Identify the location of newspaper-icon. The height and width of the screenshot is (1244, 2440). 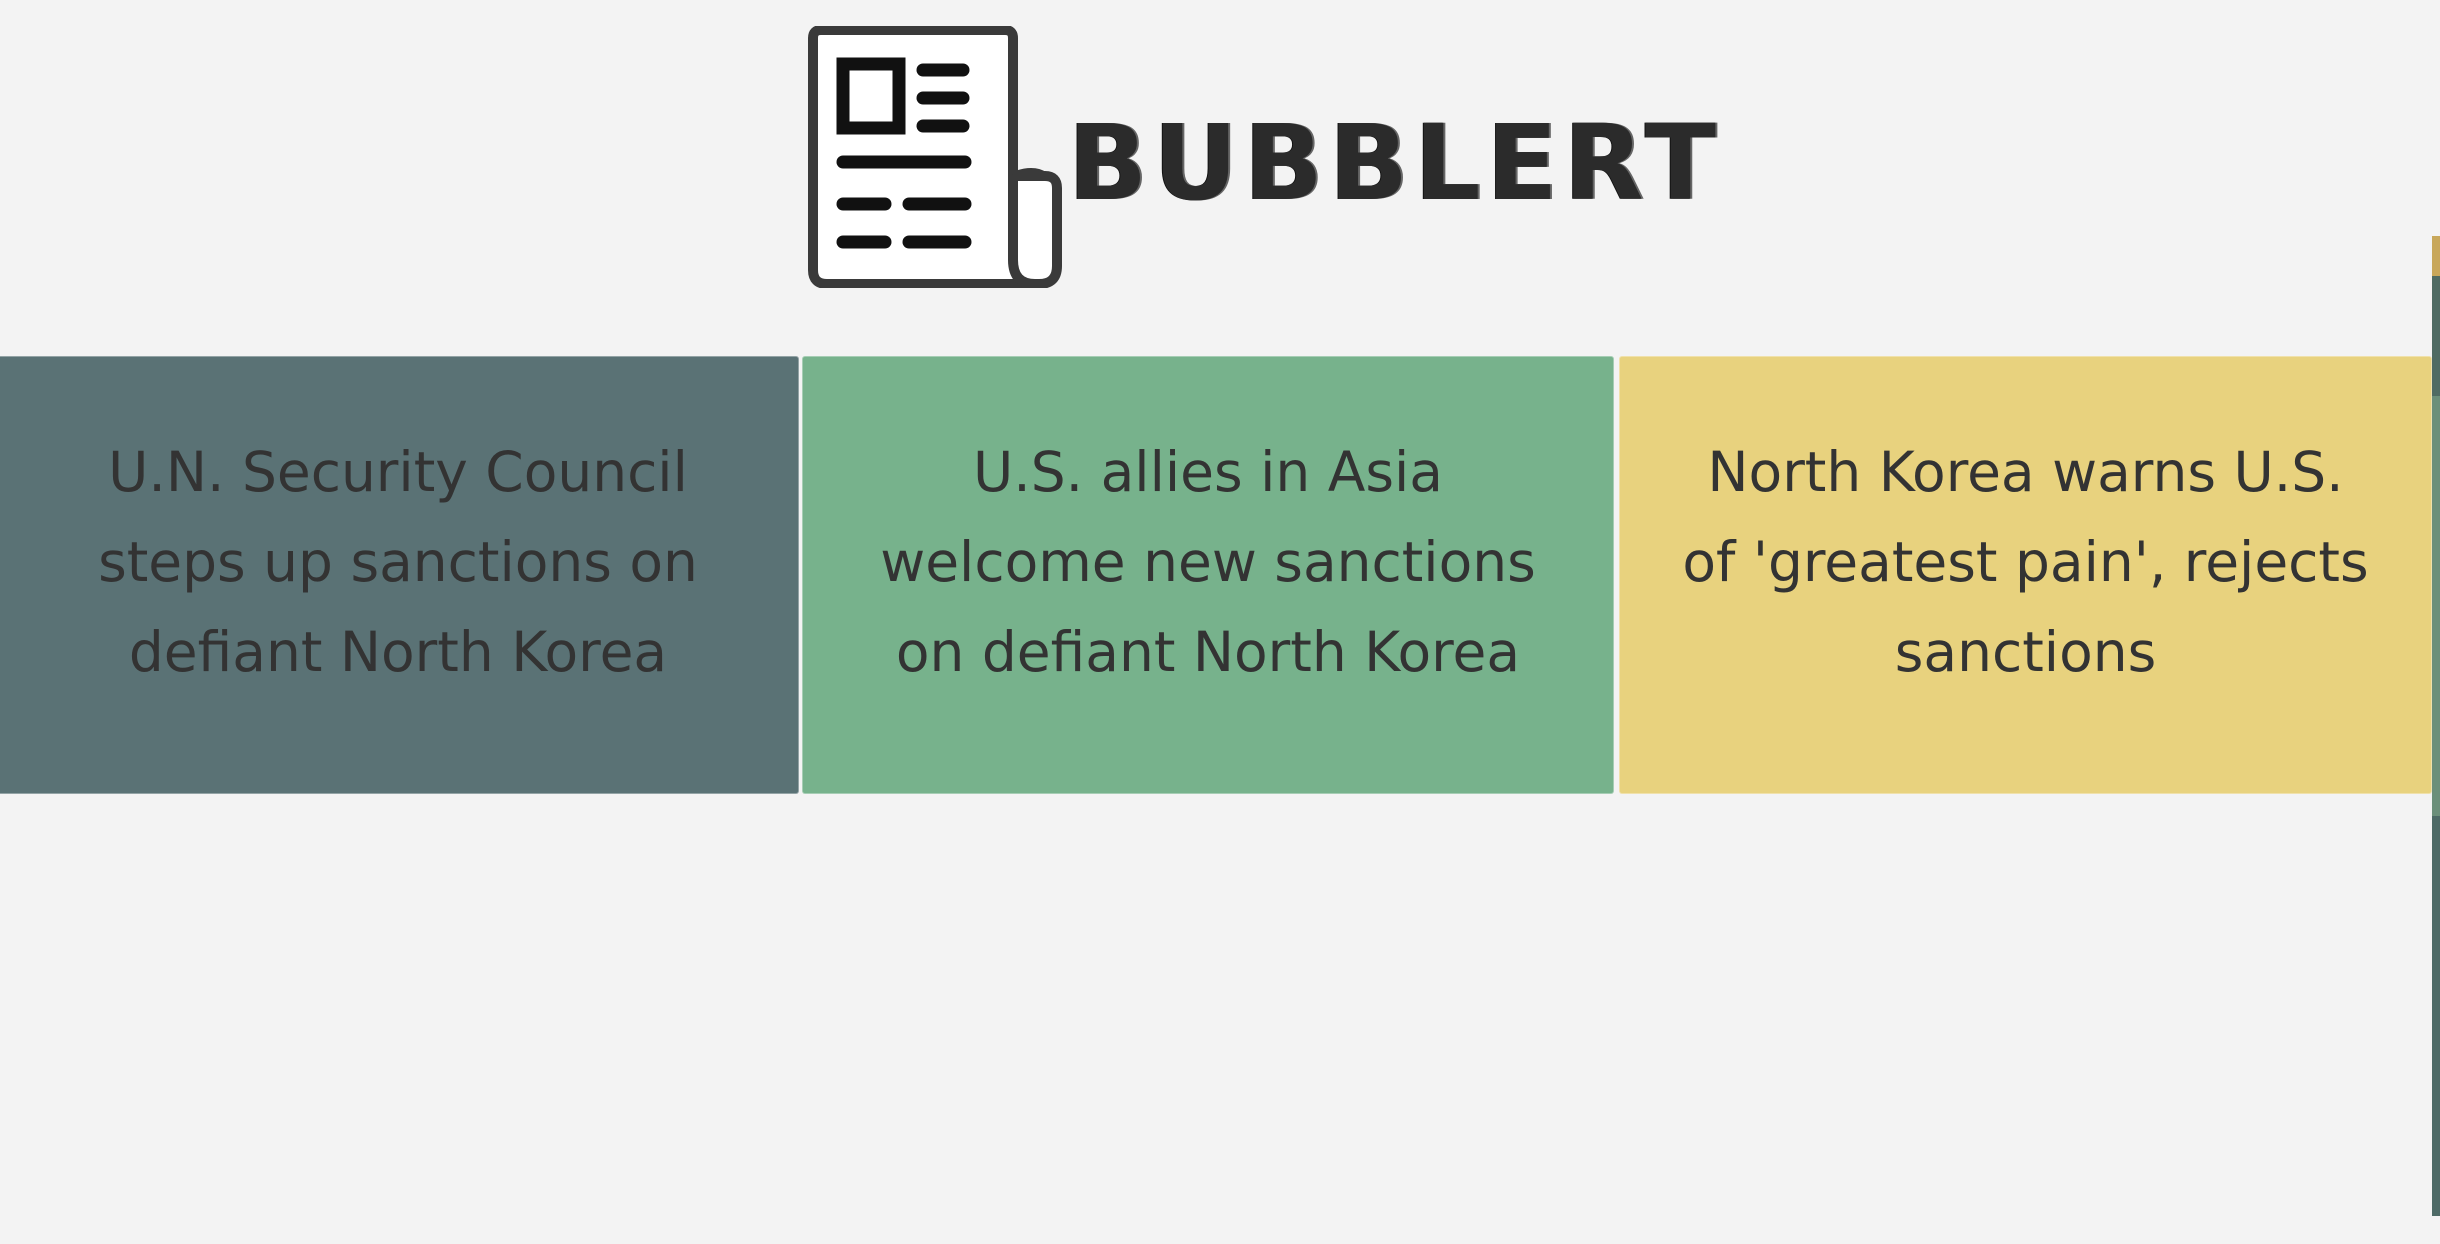
(935, 157).